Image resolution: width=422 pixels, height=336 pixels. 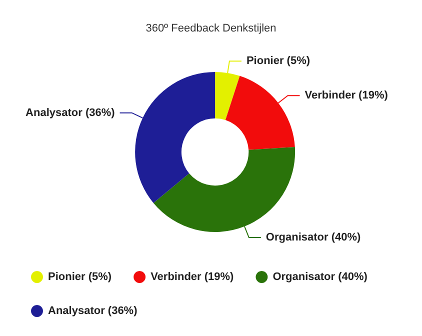 What do you see at coordinates (278, 61) in the screenshot?
I see `slice-label: Pionier (5%)` at bounding box center [278, 61].